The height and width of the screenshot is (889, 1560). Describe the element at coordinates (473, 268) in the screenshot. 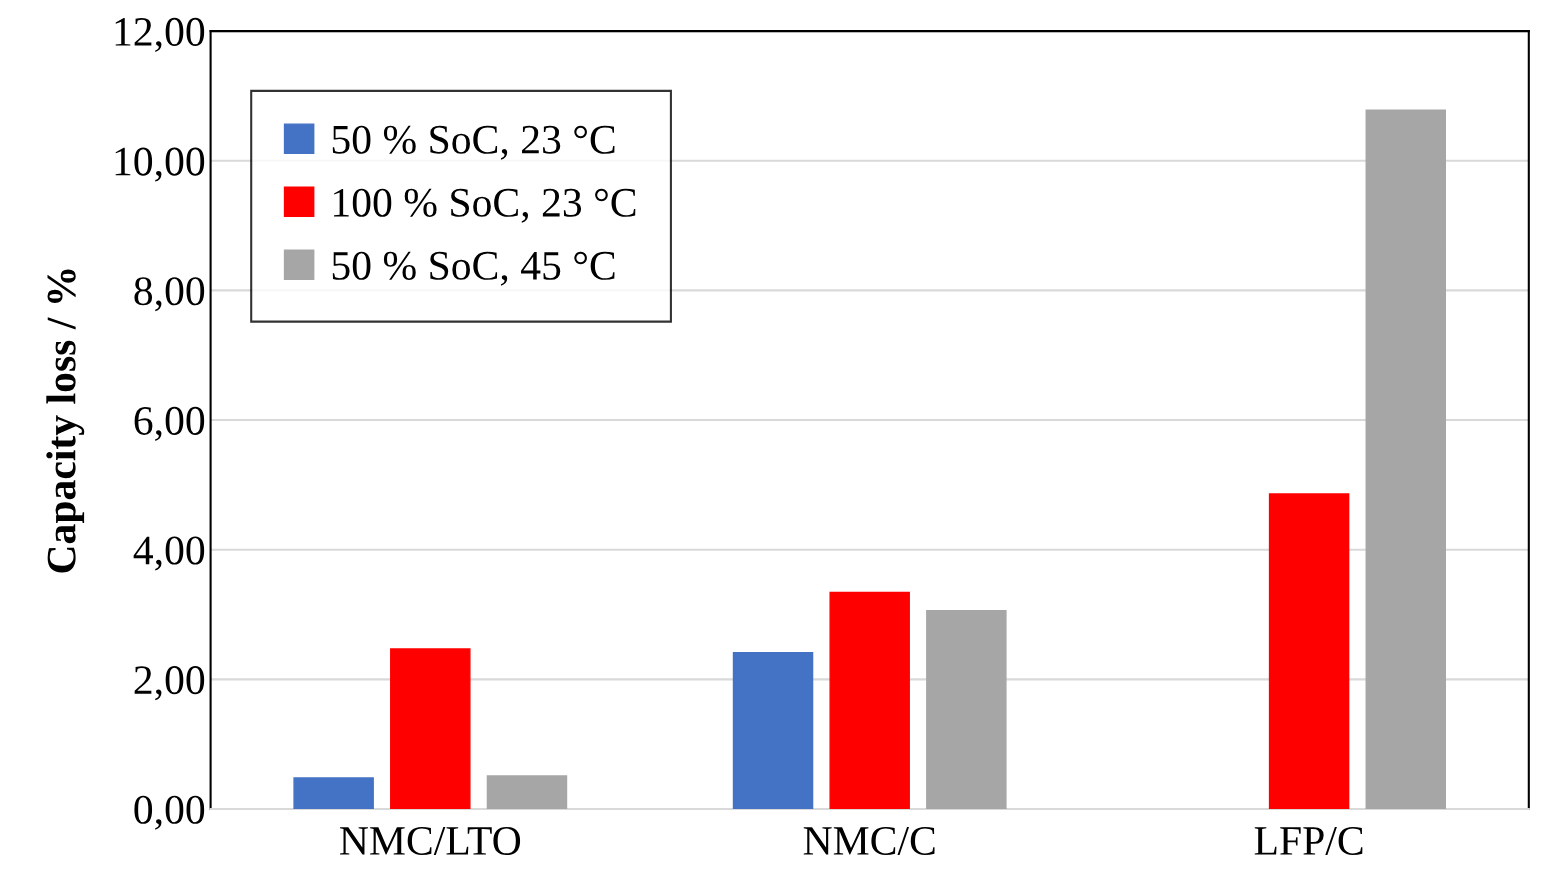

I see `legend-label: 50 % SoC, 45 °C` at that location.